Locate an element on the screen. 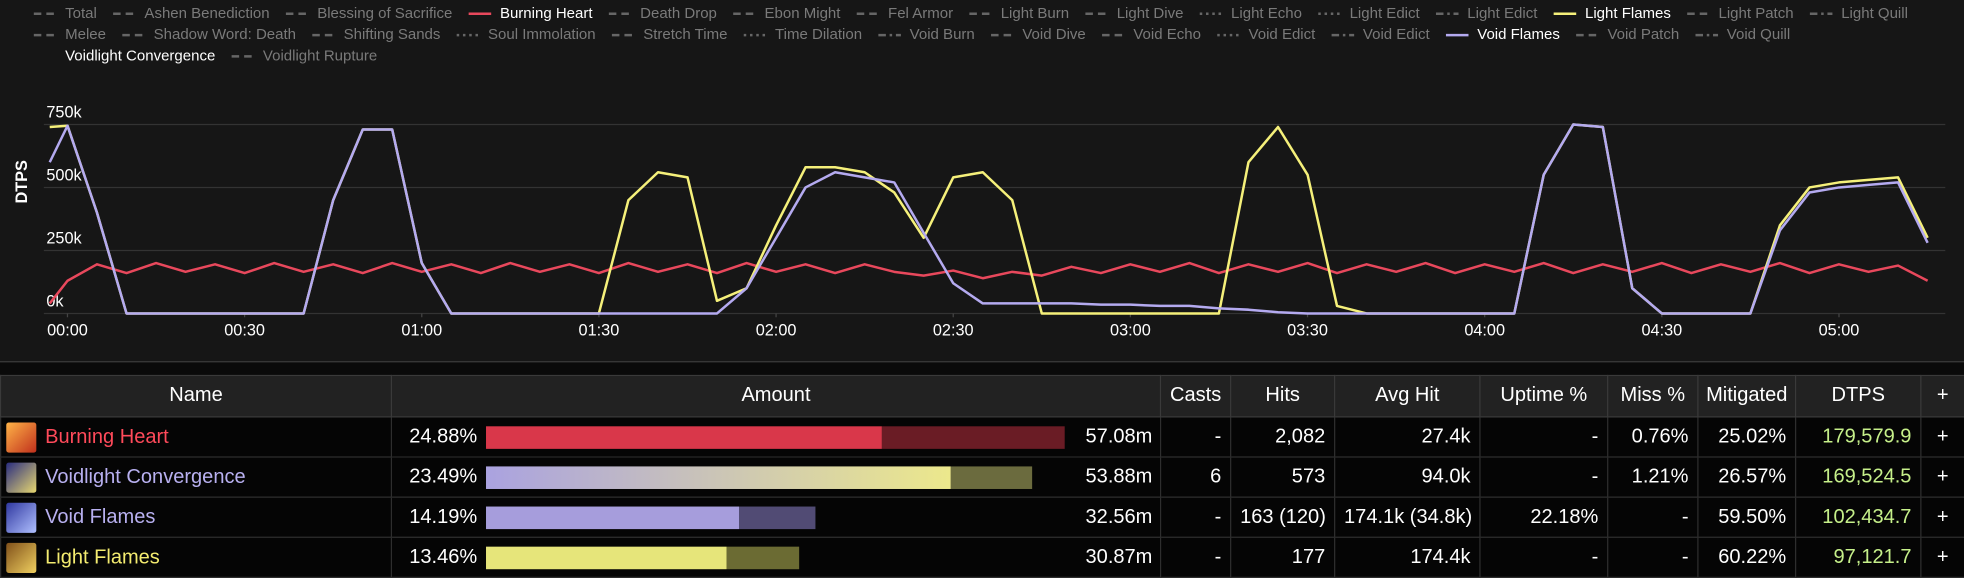  casts-cell: 6 is located at coordinates (1195, 477).